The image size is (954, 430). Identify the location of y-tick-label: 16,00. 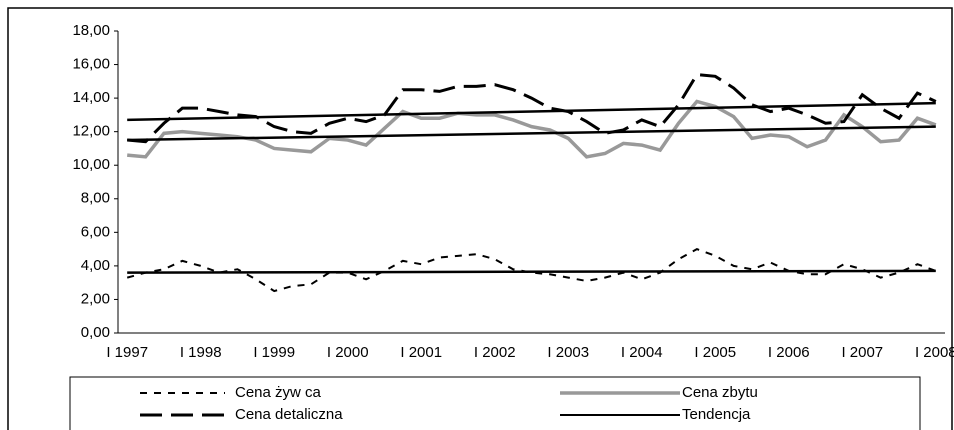
(91, 64).